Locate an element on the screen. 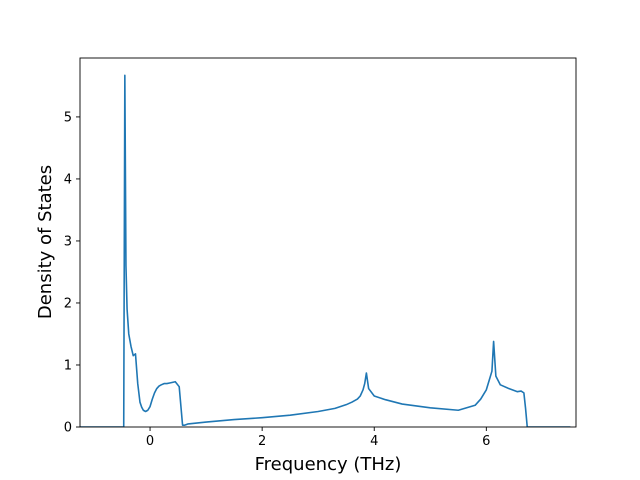 This screenshot has width=640, height=480. y-tick-label: 2 is located at coordinates (68, 303).